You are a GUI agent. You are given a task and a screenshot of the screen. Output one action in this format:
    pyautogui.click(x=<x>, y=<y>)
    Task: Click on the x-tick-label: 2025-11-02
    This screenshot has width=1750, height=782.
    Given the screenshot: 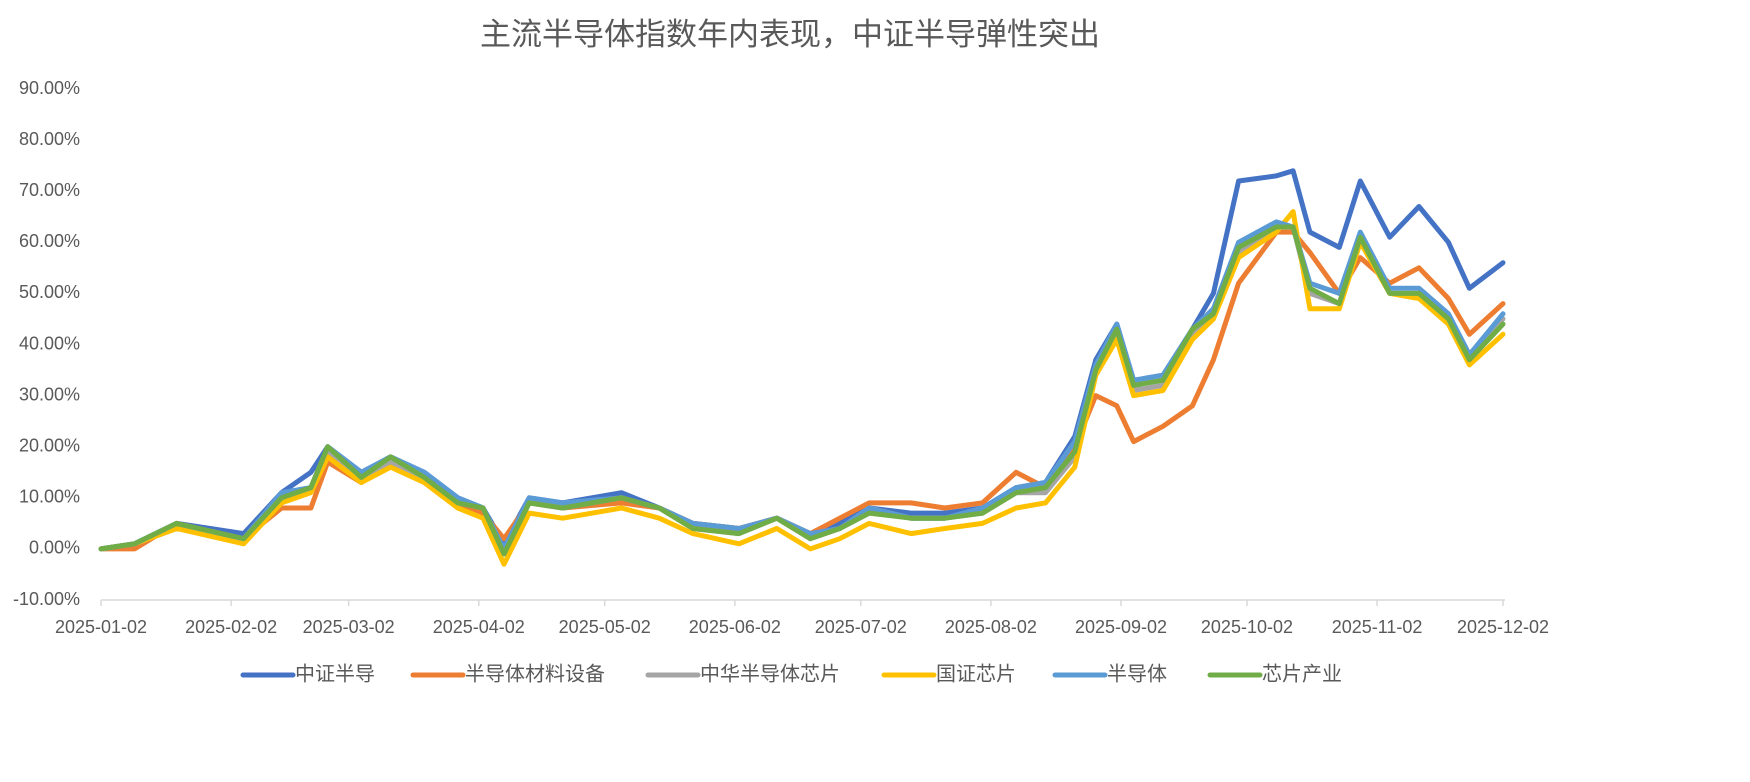 What is the action you would take?
    pyautogui.click(x=1377, y=627)
    